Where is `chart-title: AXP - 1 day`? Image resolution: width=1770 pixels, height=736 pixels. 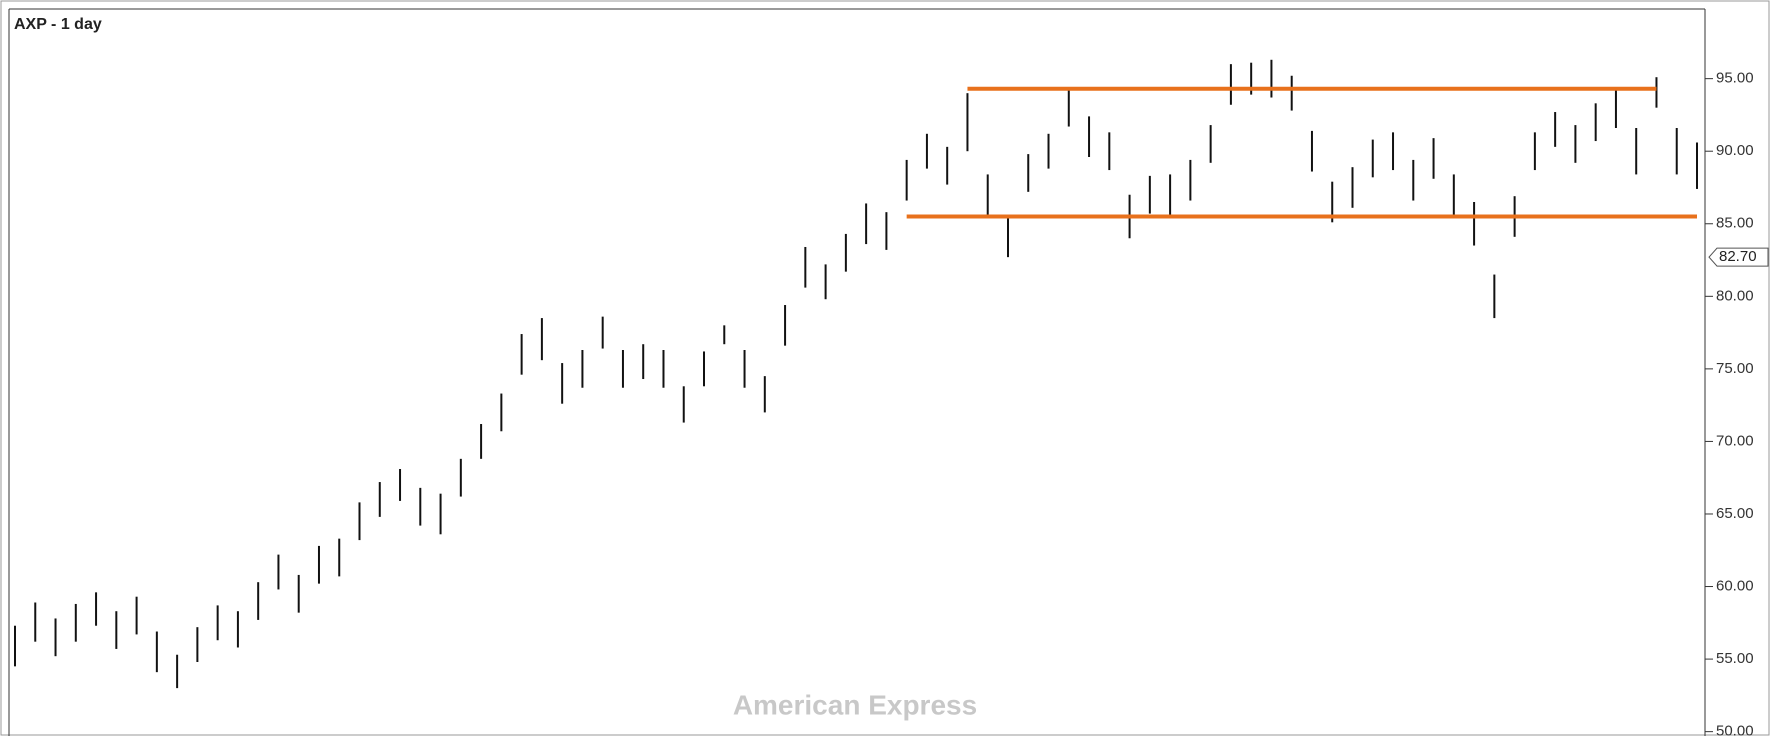 chart-title: AXP - 1 day is located at coordinates (58, 24).